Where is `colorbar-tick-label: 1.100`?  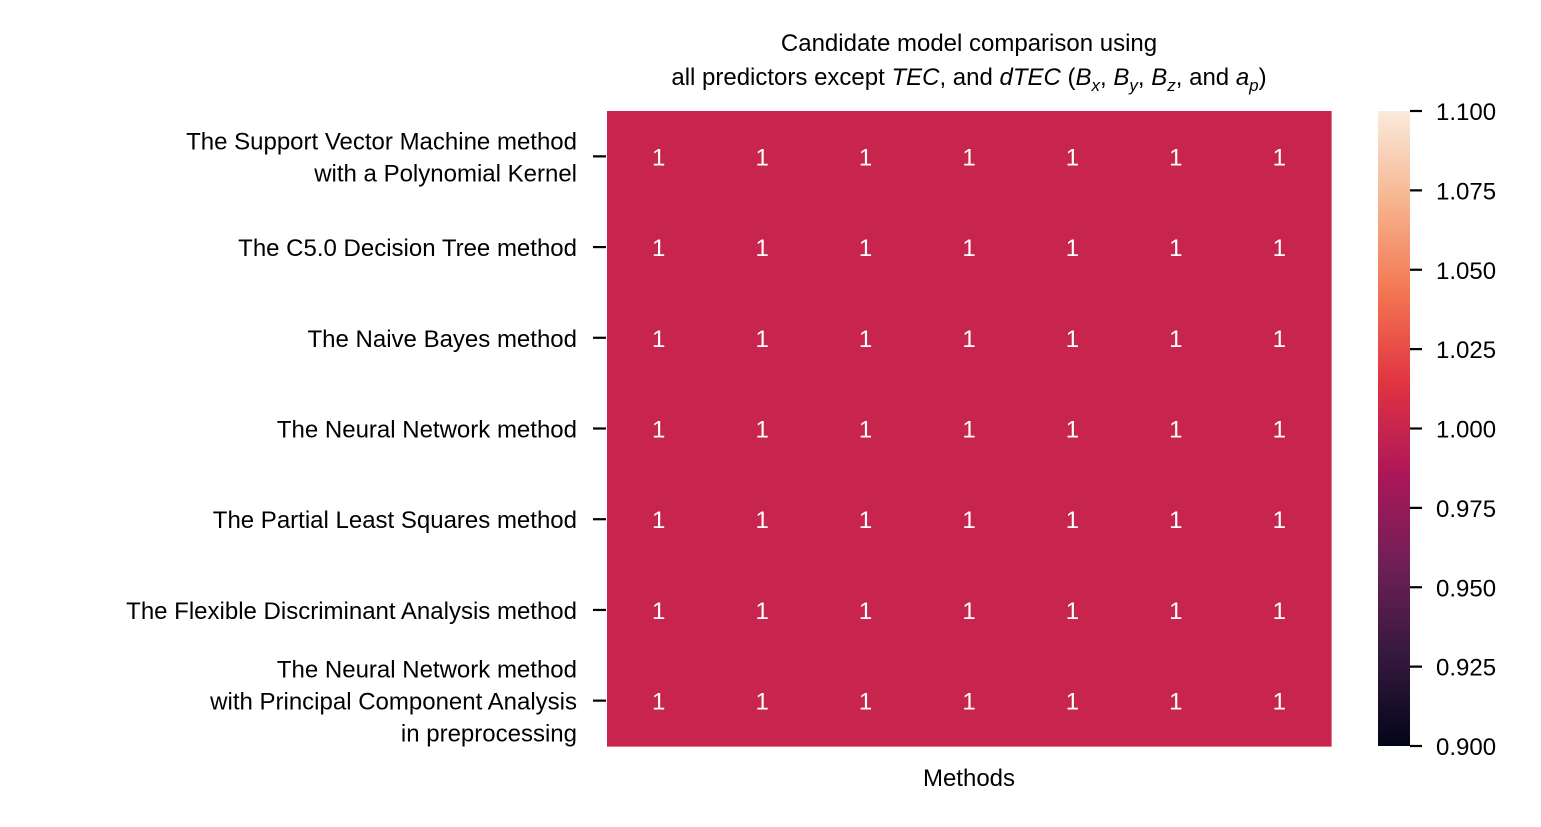 colorbar-tick-label: 1.100 is located at coordinates (1466, 112).